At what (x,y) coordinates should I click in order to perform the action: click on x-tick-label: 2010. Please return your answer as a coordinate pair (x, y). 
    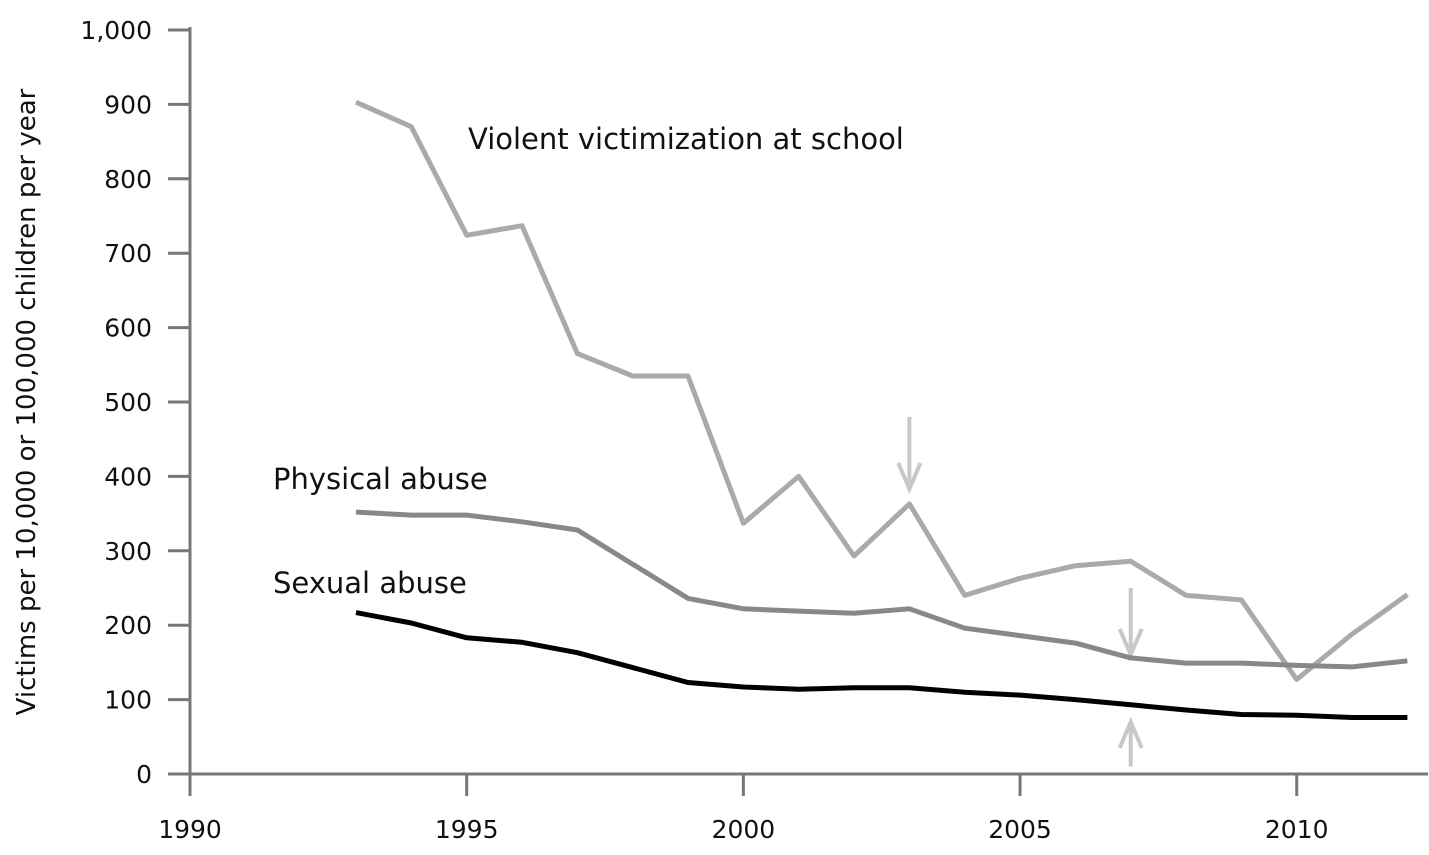
    Looking at the image, I should click on (1297, 829).